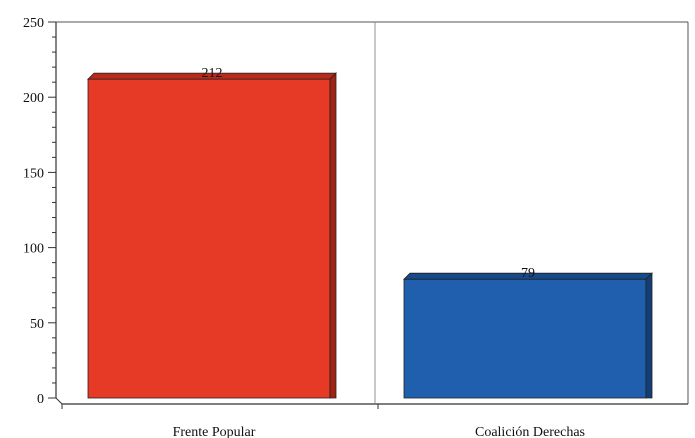  What do you see at coordinates (33, 249) in the screenshot?
I see `y-tick-label: 100` at bounding box center [33, 249].